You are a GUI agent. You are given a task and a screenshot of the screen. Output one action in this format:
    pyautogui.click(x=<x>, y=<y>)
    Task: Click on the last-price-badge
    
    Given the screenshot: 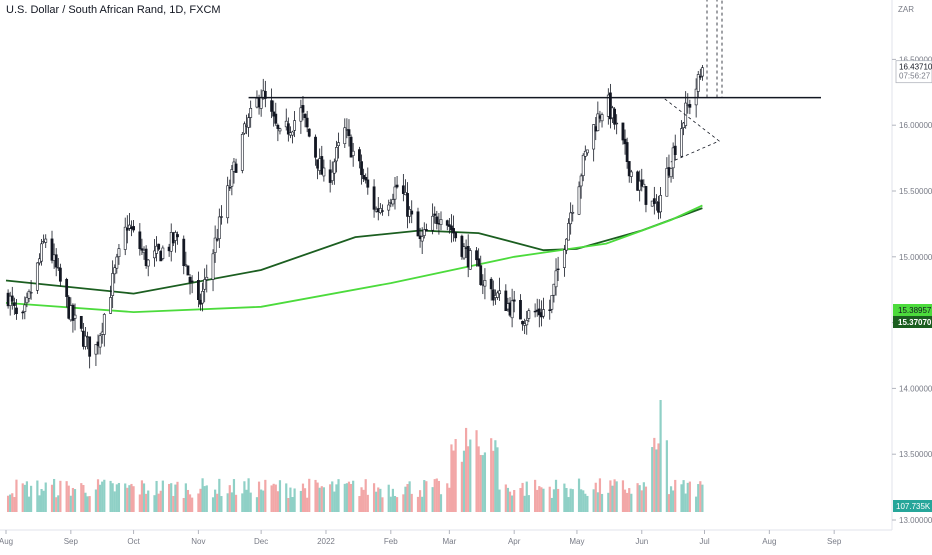 What is the action you would take?
    pyautogui.click(x=913, y=72)
    